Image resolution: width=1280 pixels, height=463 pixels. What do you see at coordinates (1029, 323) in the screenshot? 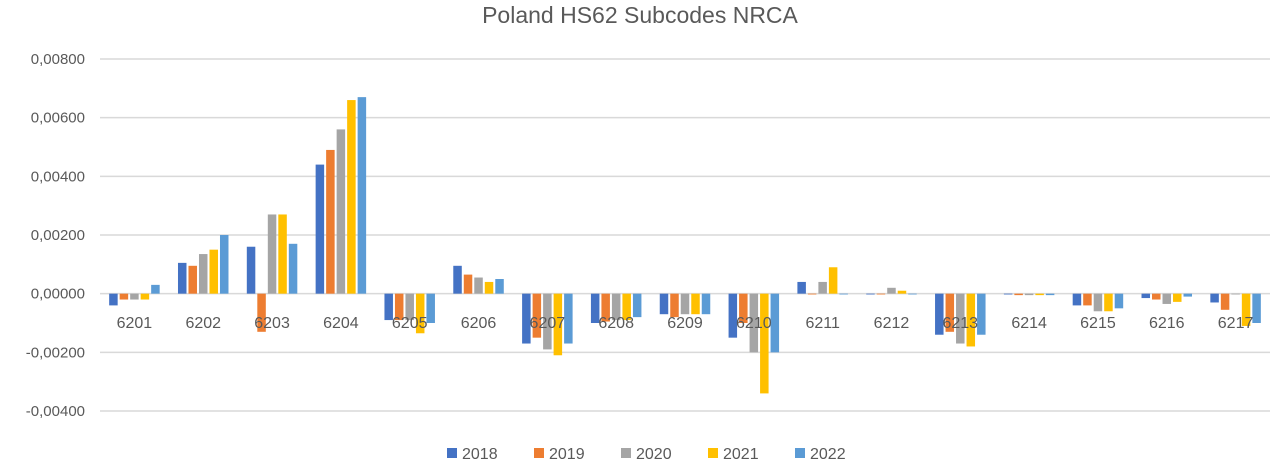
I see `x-tick-label: 6214` at bounding box center [1029, 323].